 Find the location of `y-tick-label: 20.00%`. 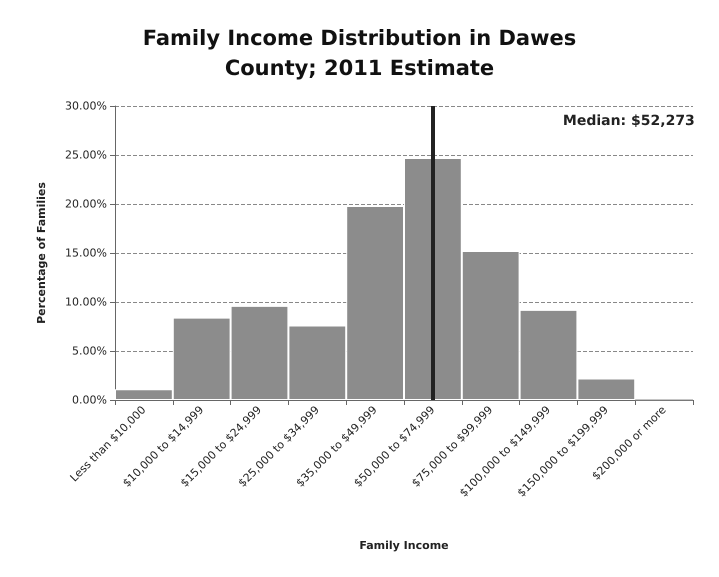

y-tick-label: 20.00% is located at coordinates (86, 204).